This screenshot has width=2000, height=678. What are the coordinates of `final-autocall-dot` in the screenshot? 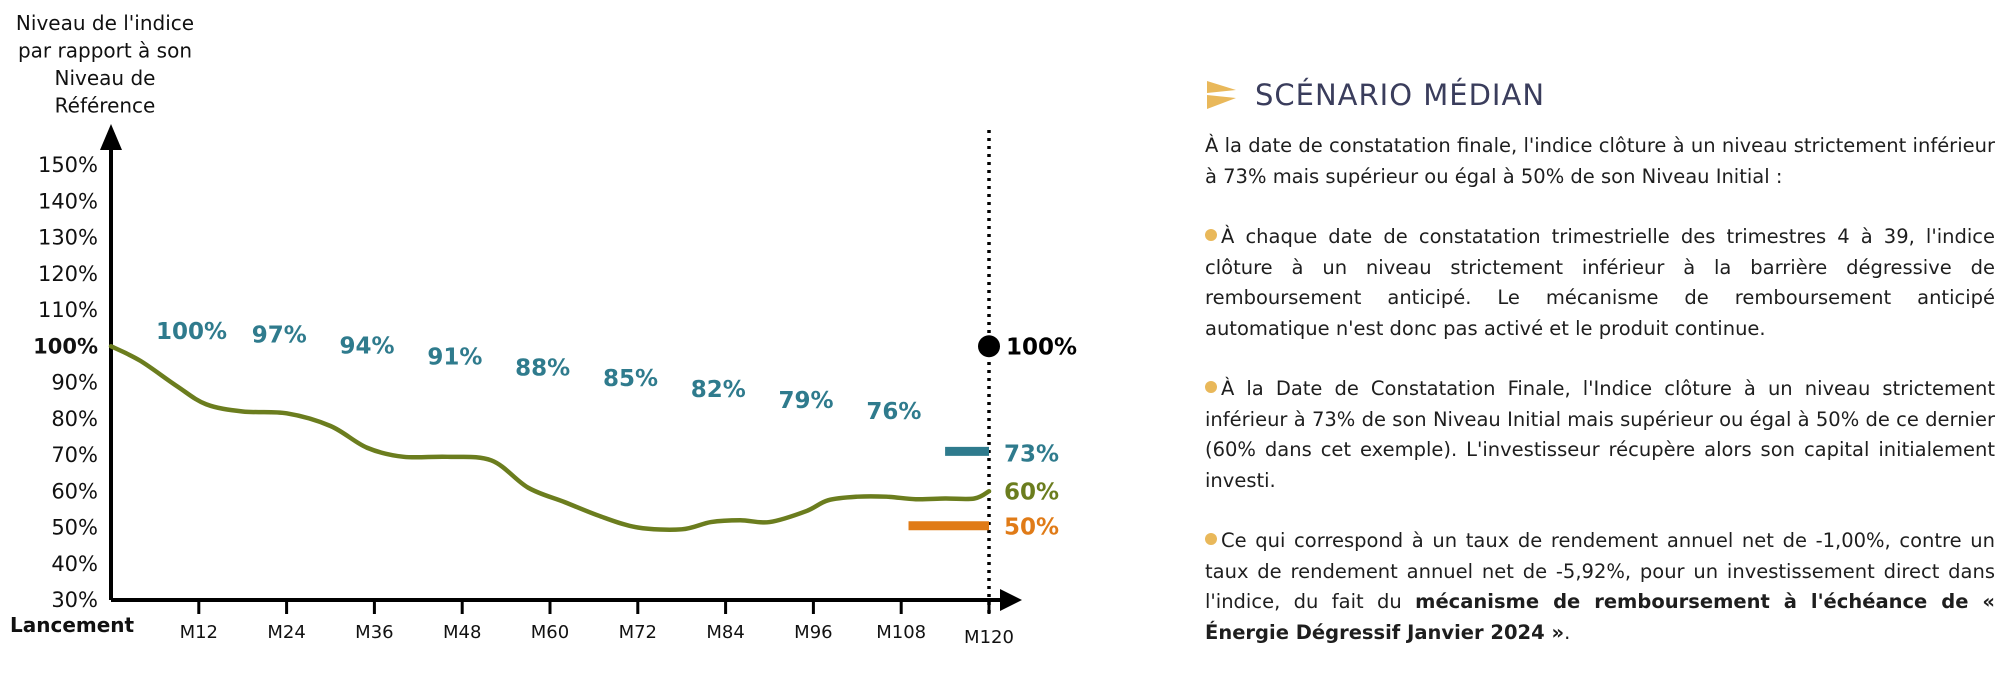 It's located at (989, 346).